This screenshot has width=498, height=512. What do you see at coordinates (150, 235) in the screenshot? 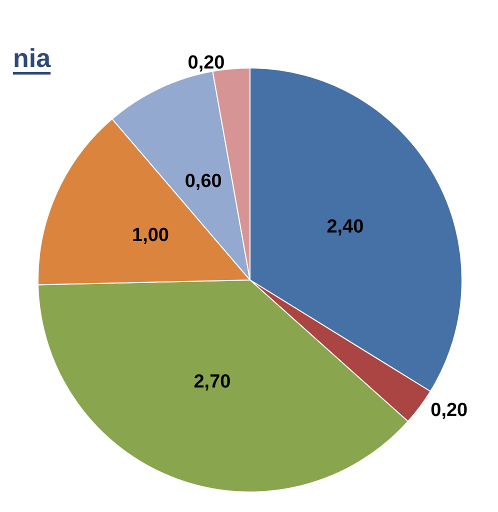
I see `data-label: 1,00` at bounding box center [150, 235].